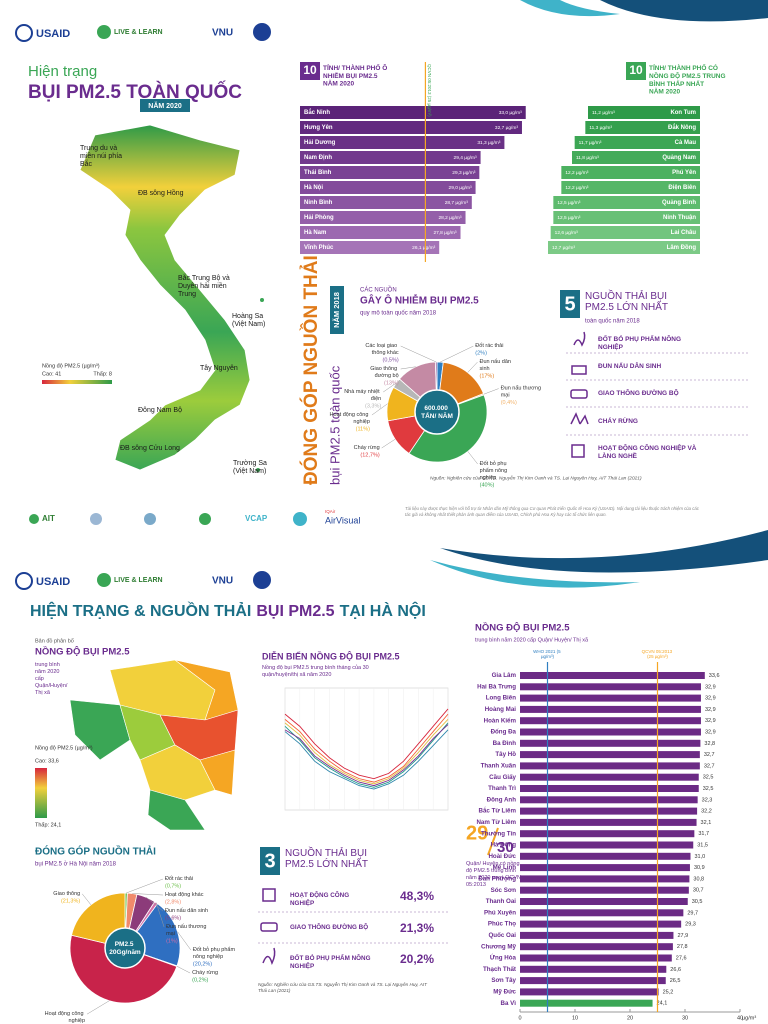 Image resolution: width=768 pixels, height=1024 pixels. Describe the element at coordinates (373, 406) in the screenshot. I see `slice-value-label: (3,3%)` at that location.